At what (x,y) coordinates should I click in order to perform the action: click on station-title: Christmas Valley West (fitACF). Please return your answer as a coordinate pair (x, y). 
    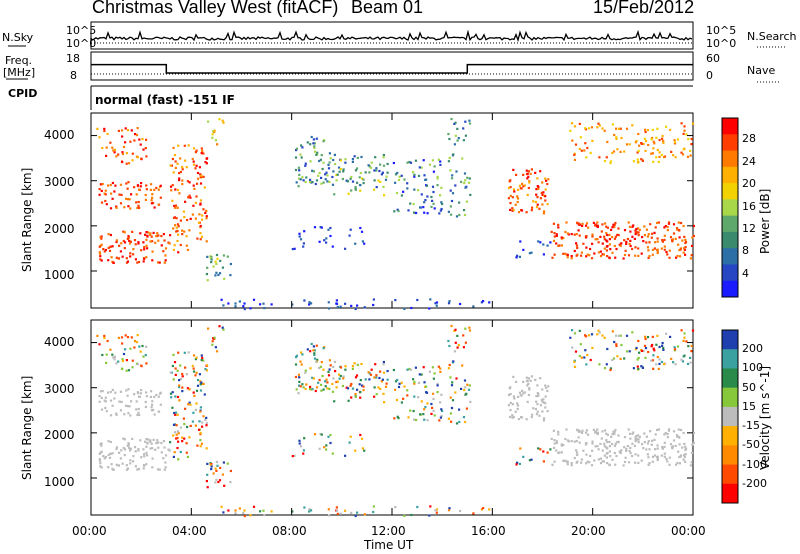
    Looking at the image, I should click on (215, 8).